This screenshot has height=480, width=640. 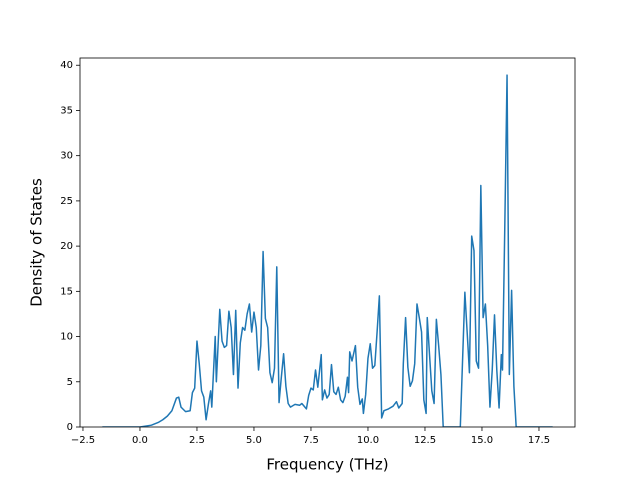 What do you see at coordinates (425, 440) in the screenshot?
I see `x-tick-label: 12.5` at bounding box center [425, 440].